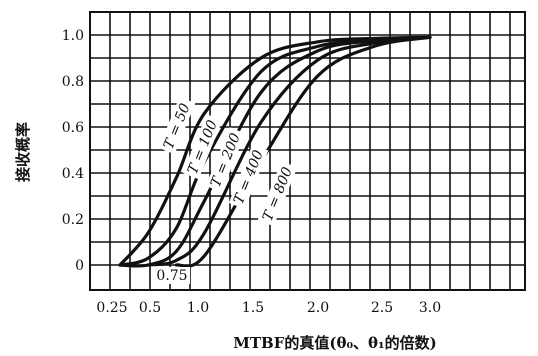 This screenshot has width=538, height=356. What do you see at coordinates (253, 308) in the screenshot?
I see `x-tick-label: 1.5` at bounding box center [253, 308].